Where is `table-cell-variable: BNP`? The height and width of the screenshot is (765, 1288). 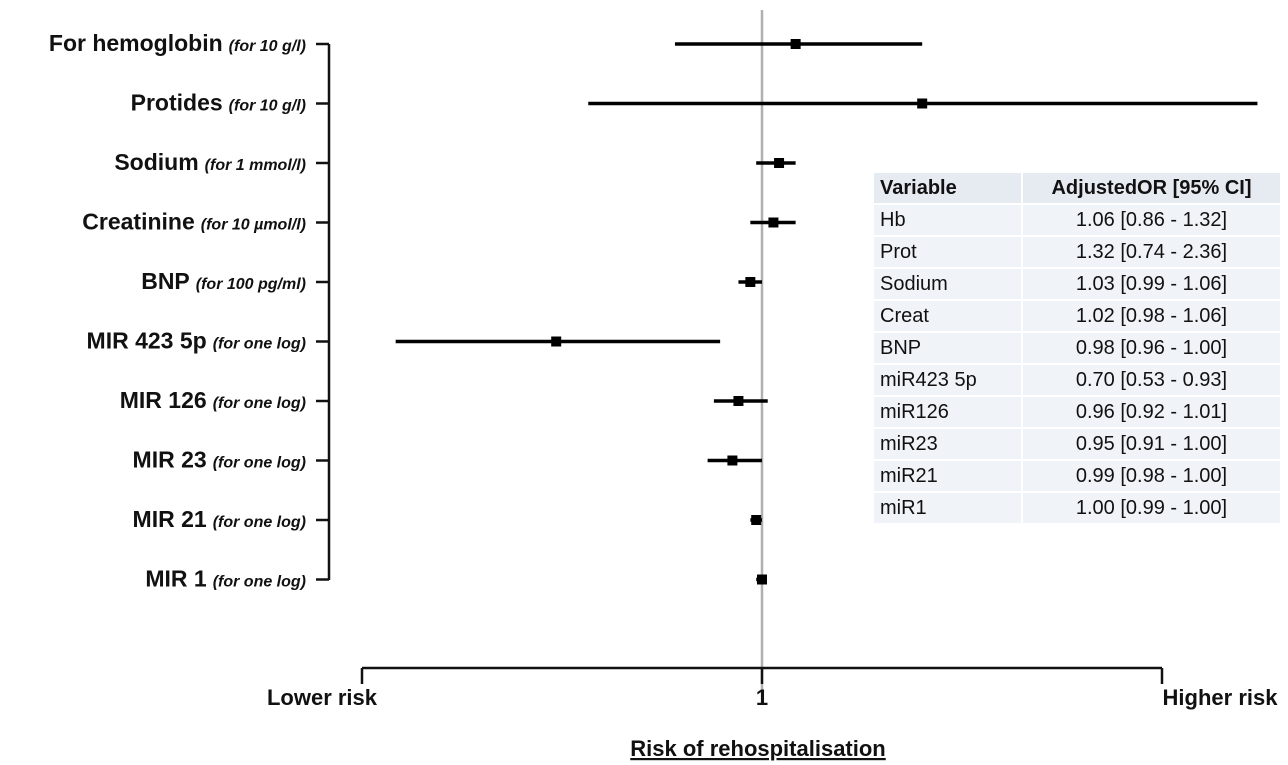
table-cell-variable: BNP is located at coordinates (947, 348).